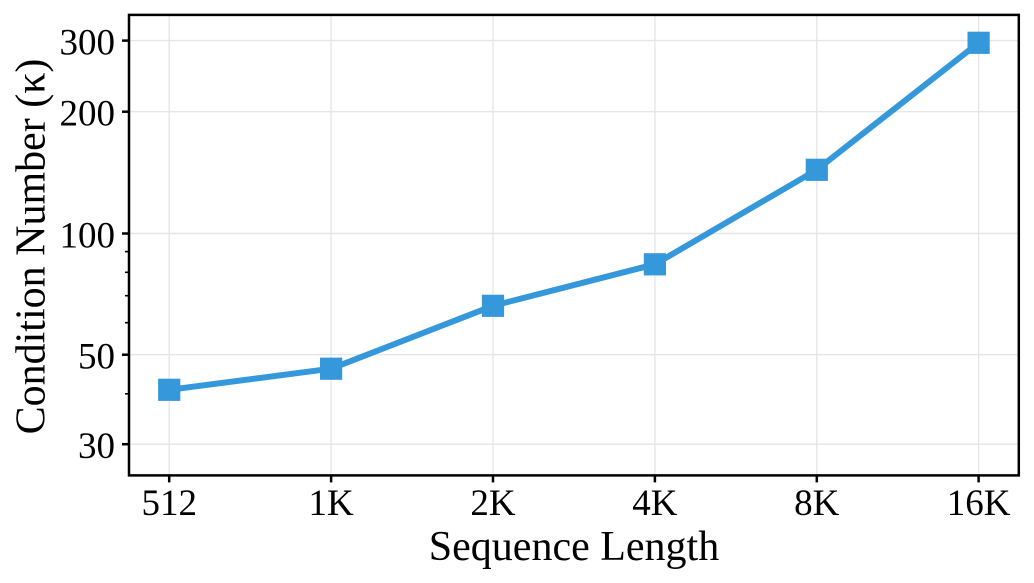 Image resolution: width=1034 pixels, height=583 pixels. I want to click on svg-text: 300, so click(88, 42).